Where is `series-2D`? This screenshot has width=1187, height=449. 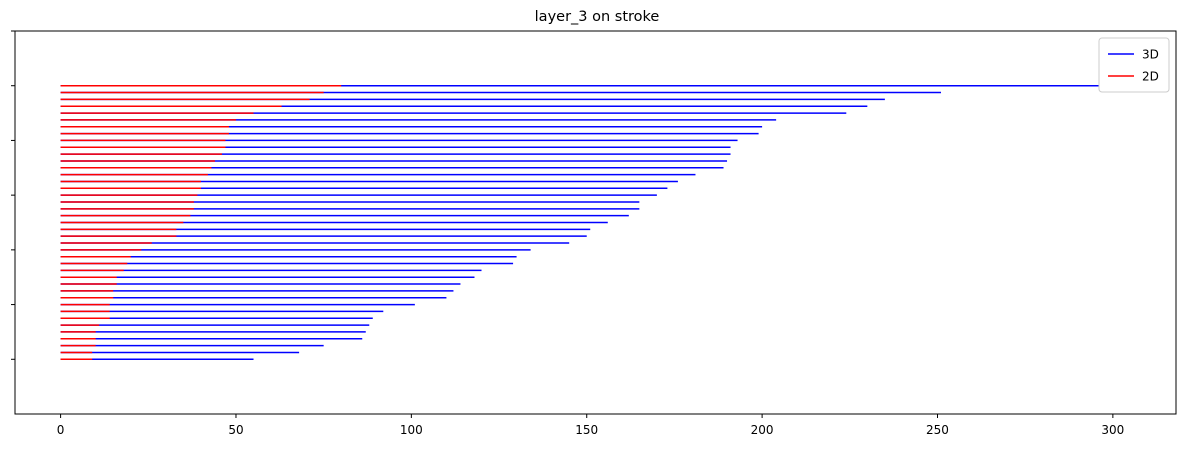 series-2D is located at coordinates (201, 222).